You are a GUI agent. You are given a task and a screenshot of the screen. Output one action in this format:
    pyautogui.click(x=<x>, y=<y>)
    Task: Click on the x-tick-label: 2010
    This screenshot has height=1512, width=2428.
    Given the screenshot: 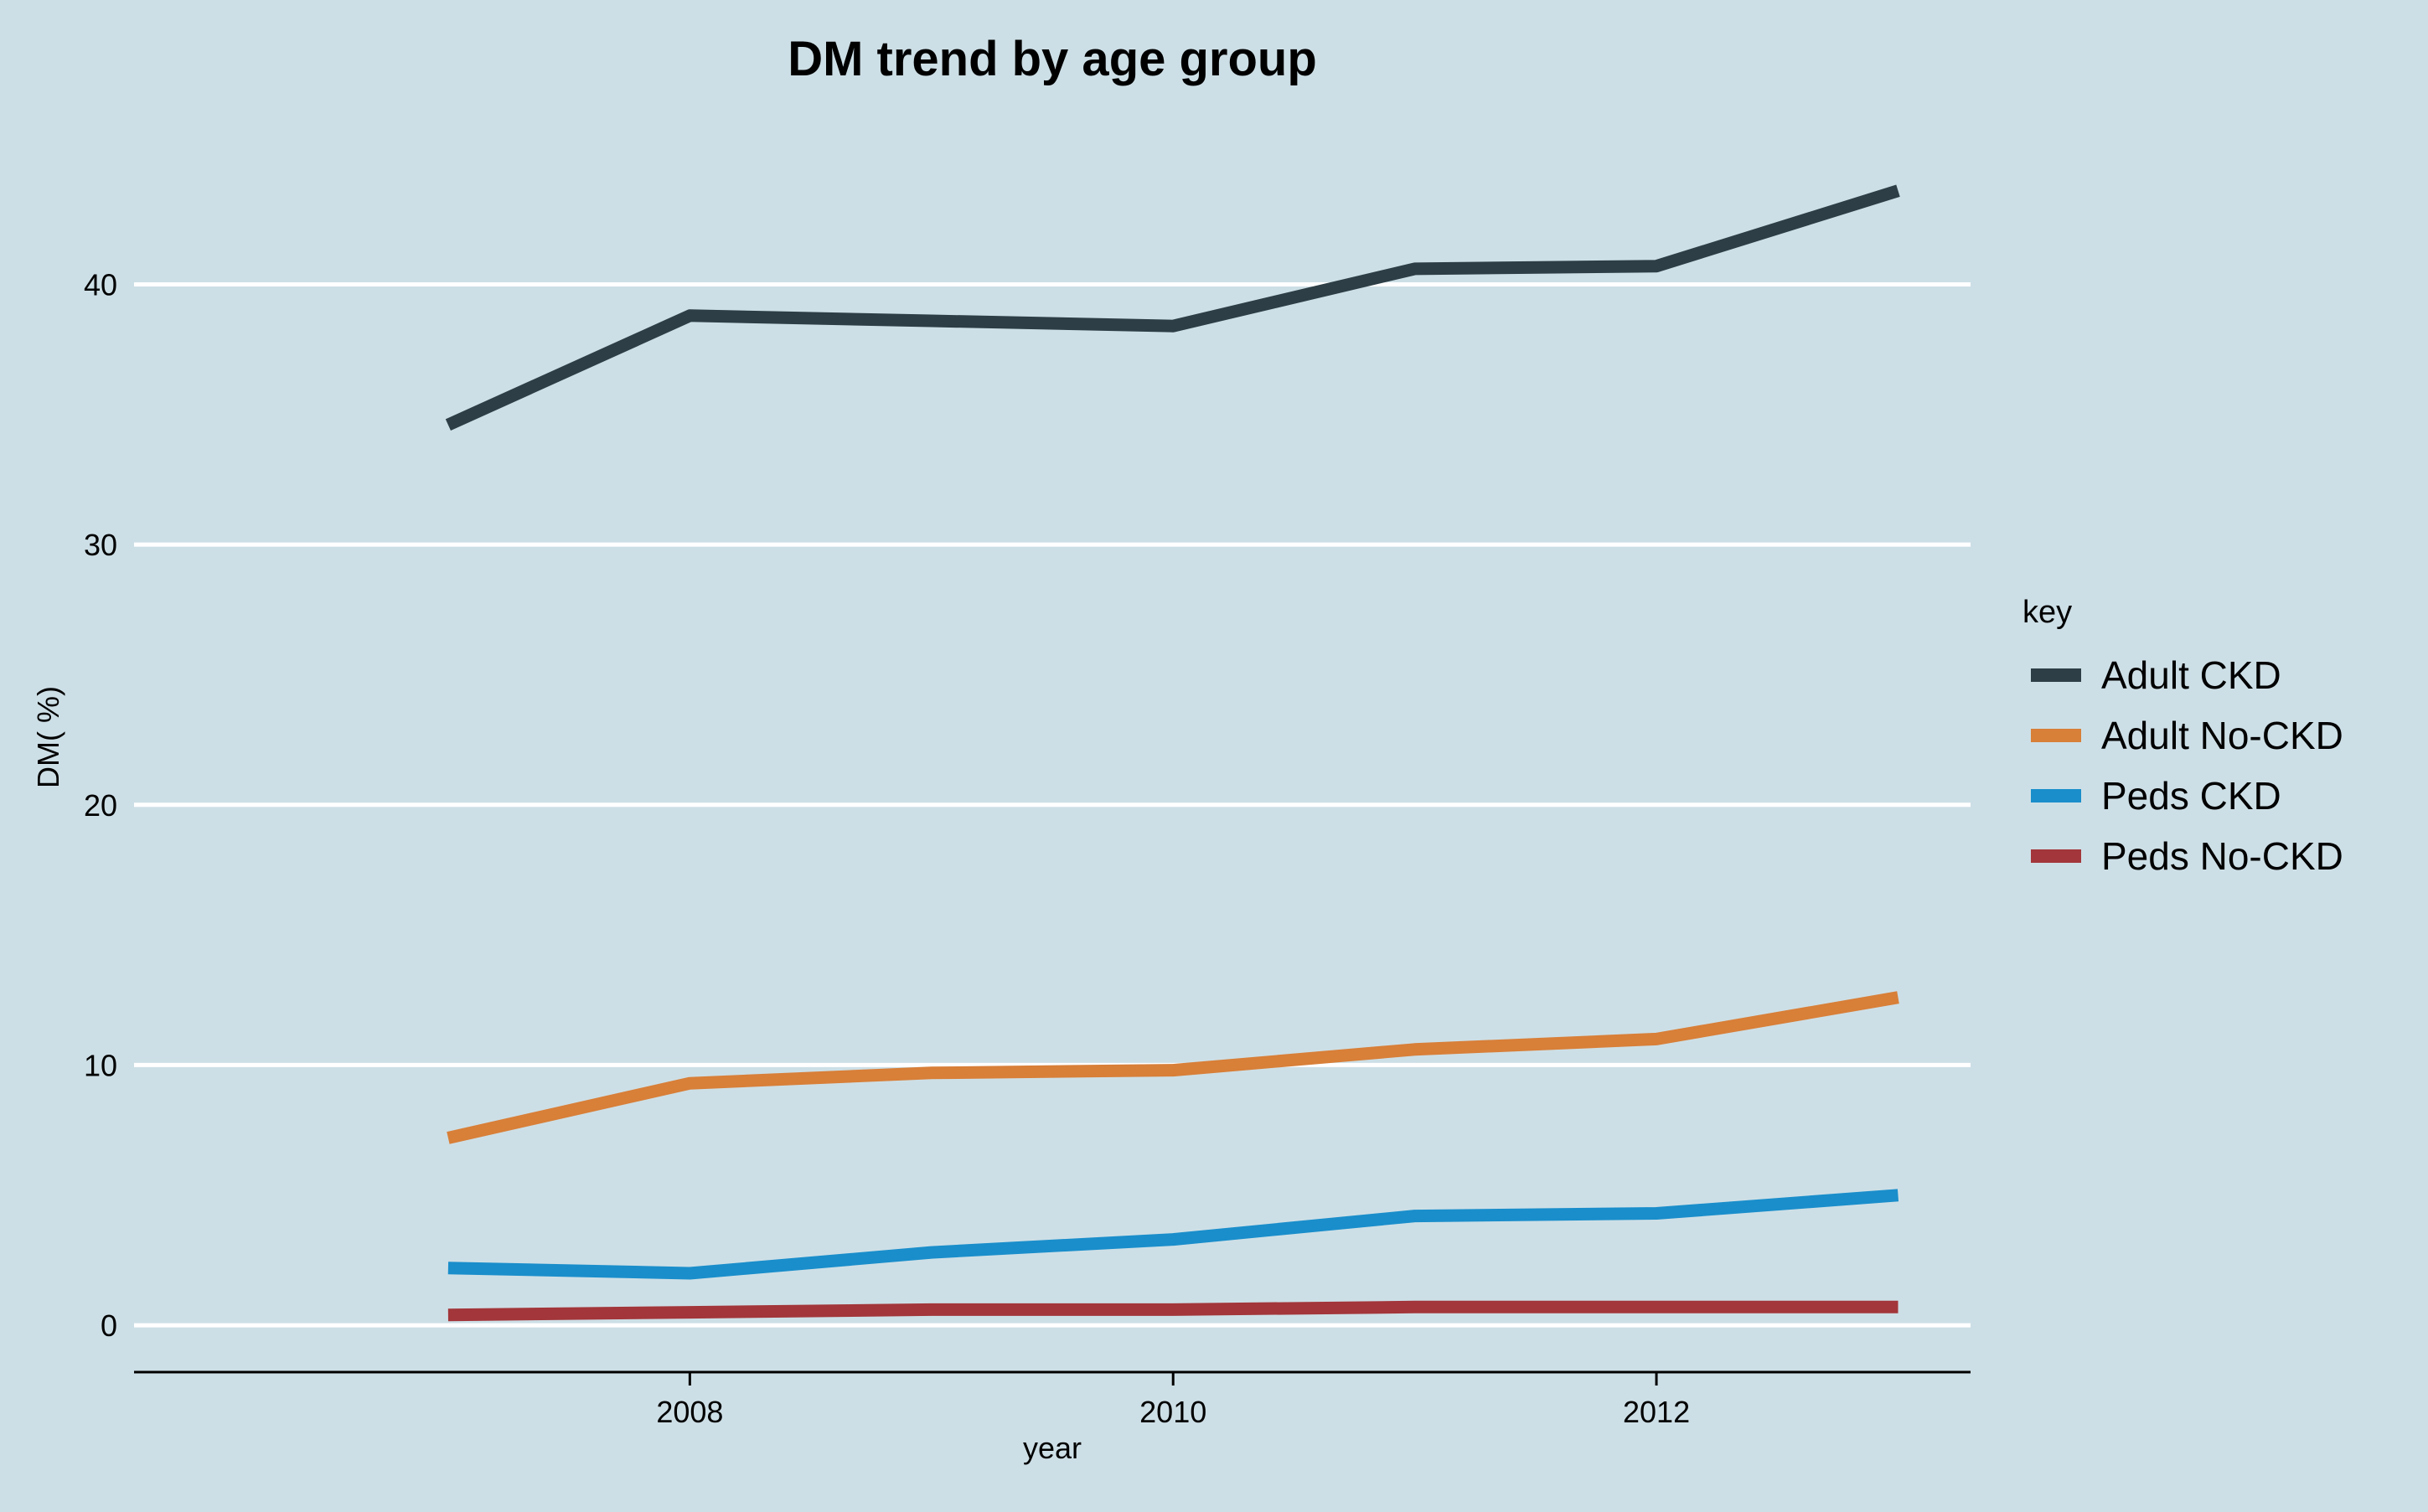 What is the action you would take?
    pyautogui.click(x=1172, y=1412)
    